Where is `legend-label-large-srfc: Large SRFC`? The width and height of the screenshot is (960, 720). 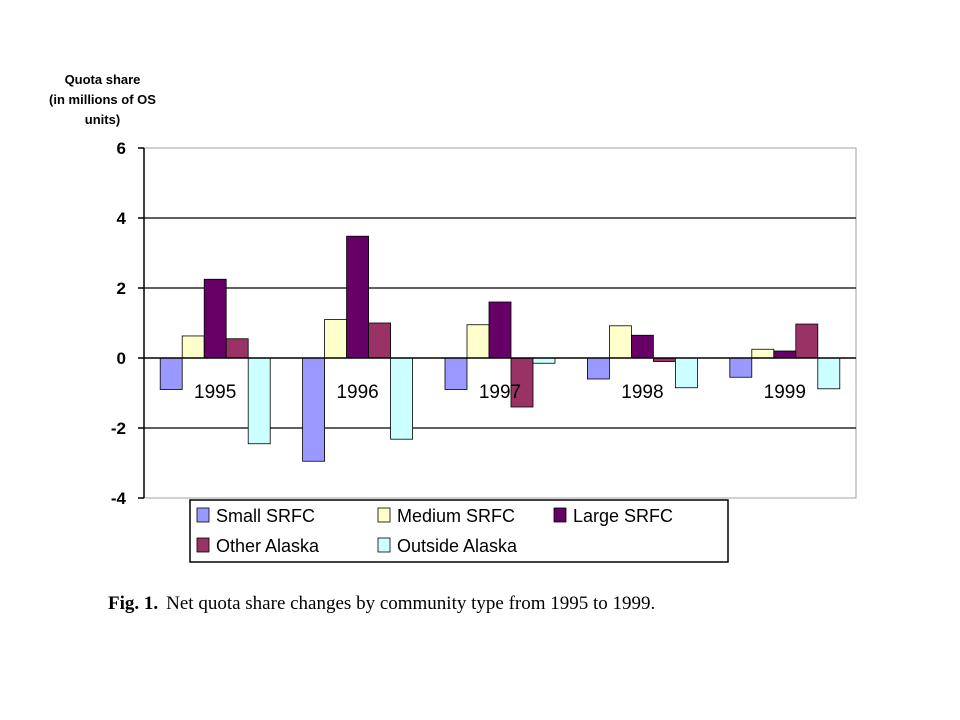
legend-label-large-srfc: Large SRFC is located at coordinates (623, 516).